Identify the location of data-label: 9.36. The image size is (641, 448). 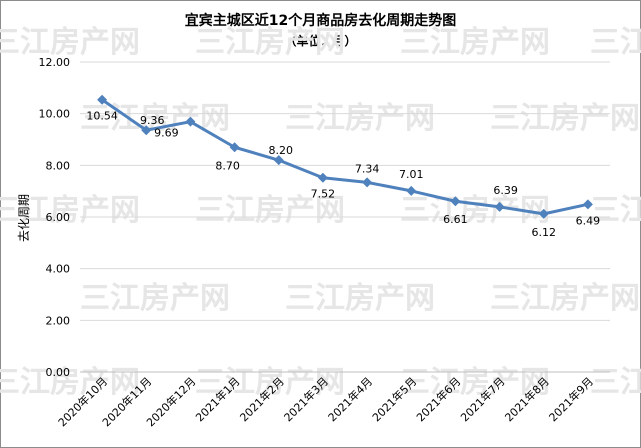
(152, 120).